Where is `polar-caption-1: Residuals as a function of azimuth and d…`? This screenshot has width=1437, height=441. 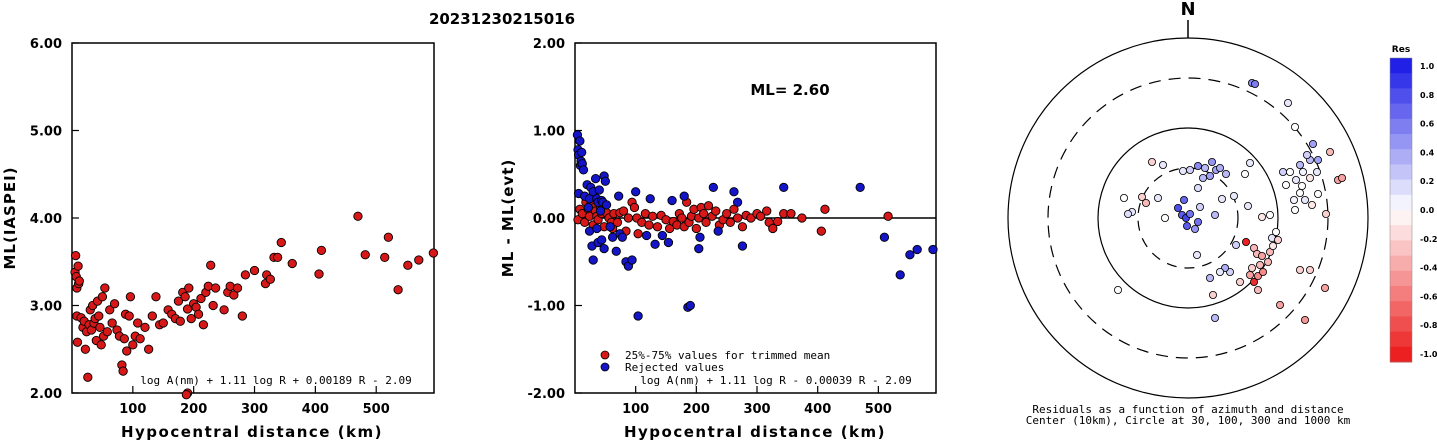
polar-caption-1: Residuals as a function of azimuth and d… is located at coordinates (1187, 409).